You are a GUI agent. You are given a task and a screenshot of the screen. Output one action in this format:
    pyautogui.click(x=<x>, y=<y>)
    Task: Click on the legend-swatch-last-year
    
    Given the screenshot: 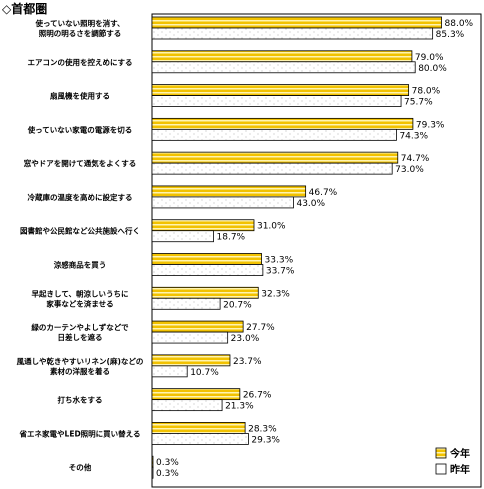 What is the action you would take?
    pyautogui.click(x=441, y=469)
    